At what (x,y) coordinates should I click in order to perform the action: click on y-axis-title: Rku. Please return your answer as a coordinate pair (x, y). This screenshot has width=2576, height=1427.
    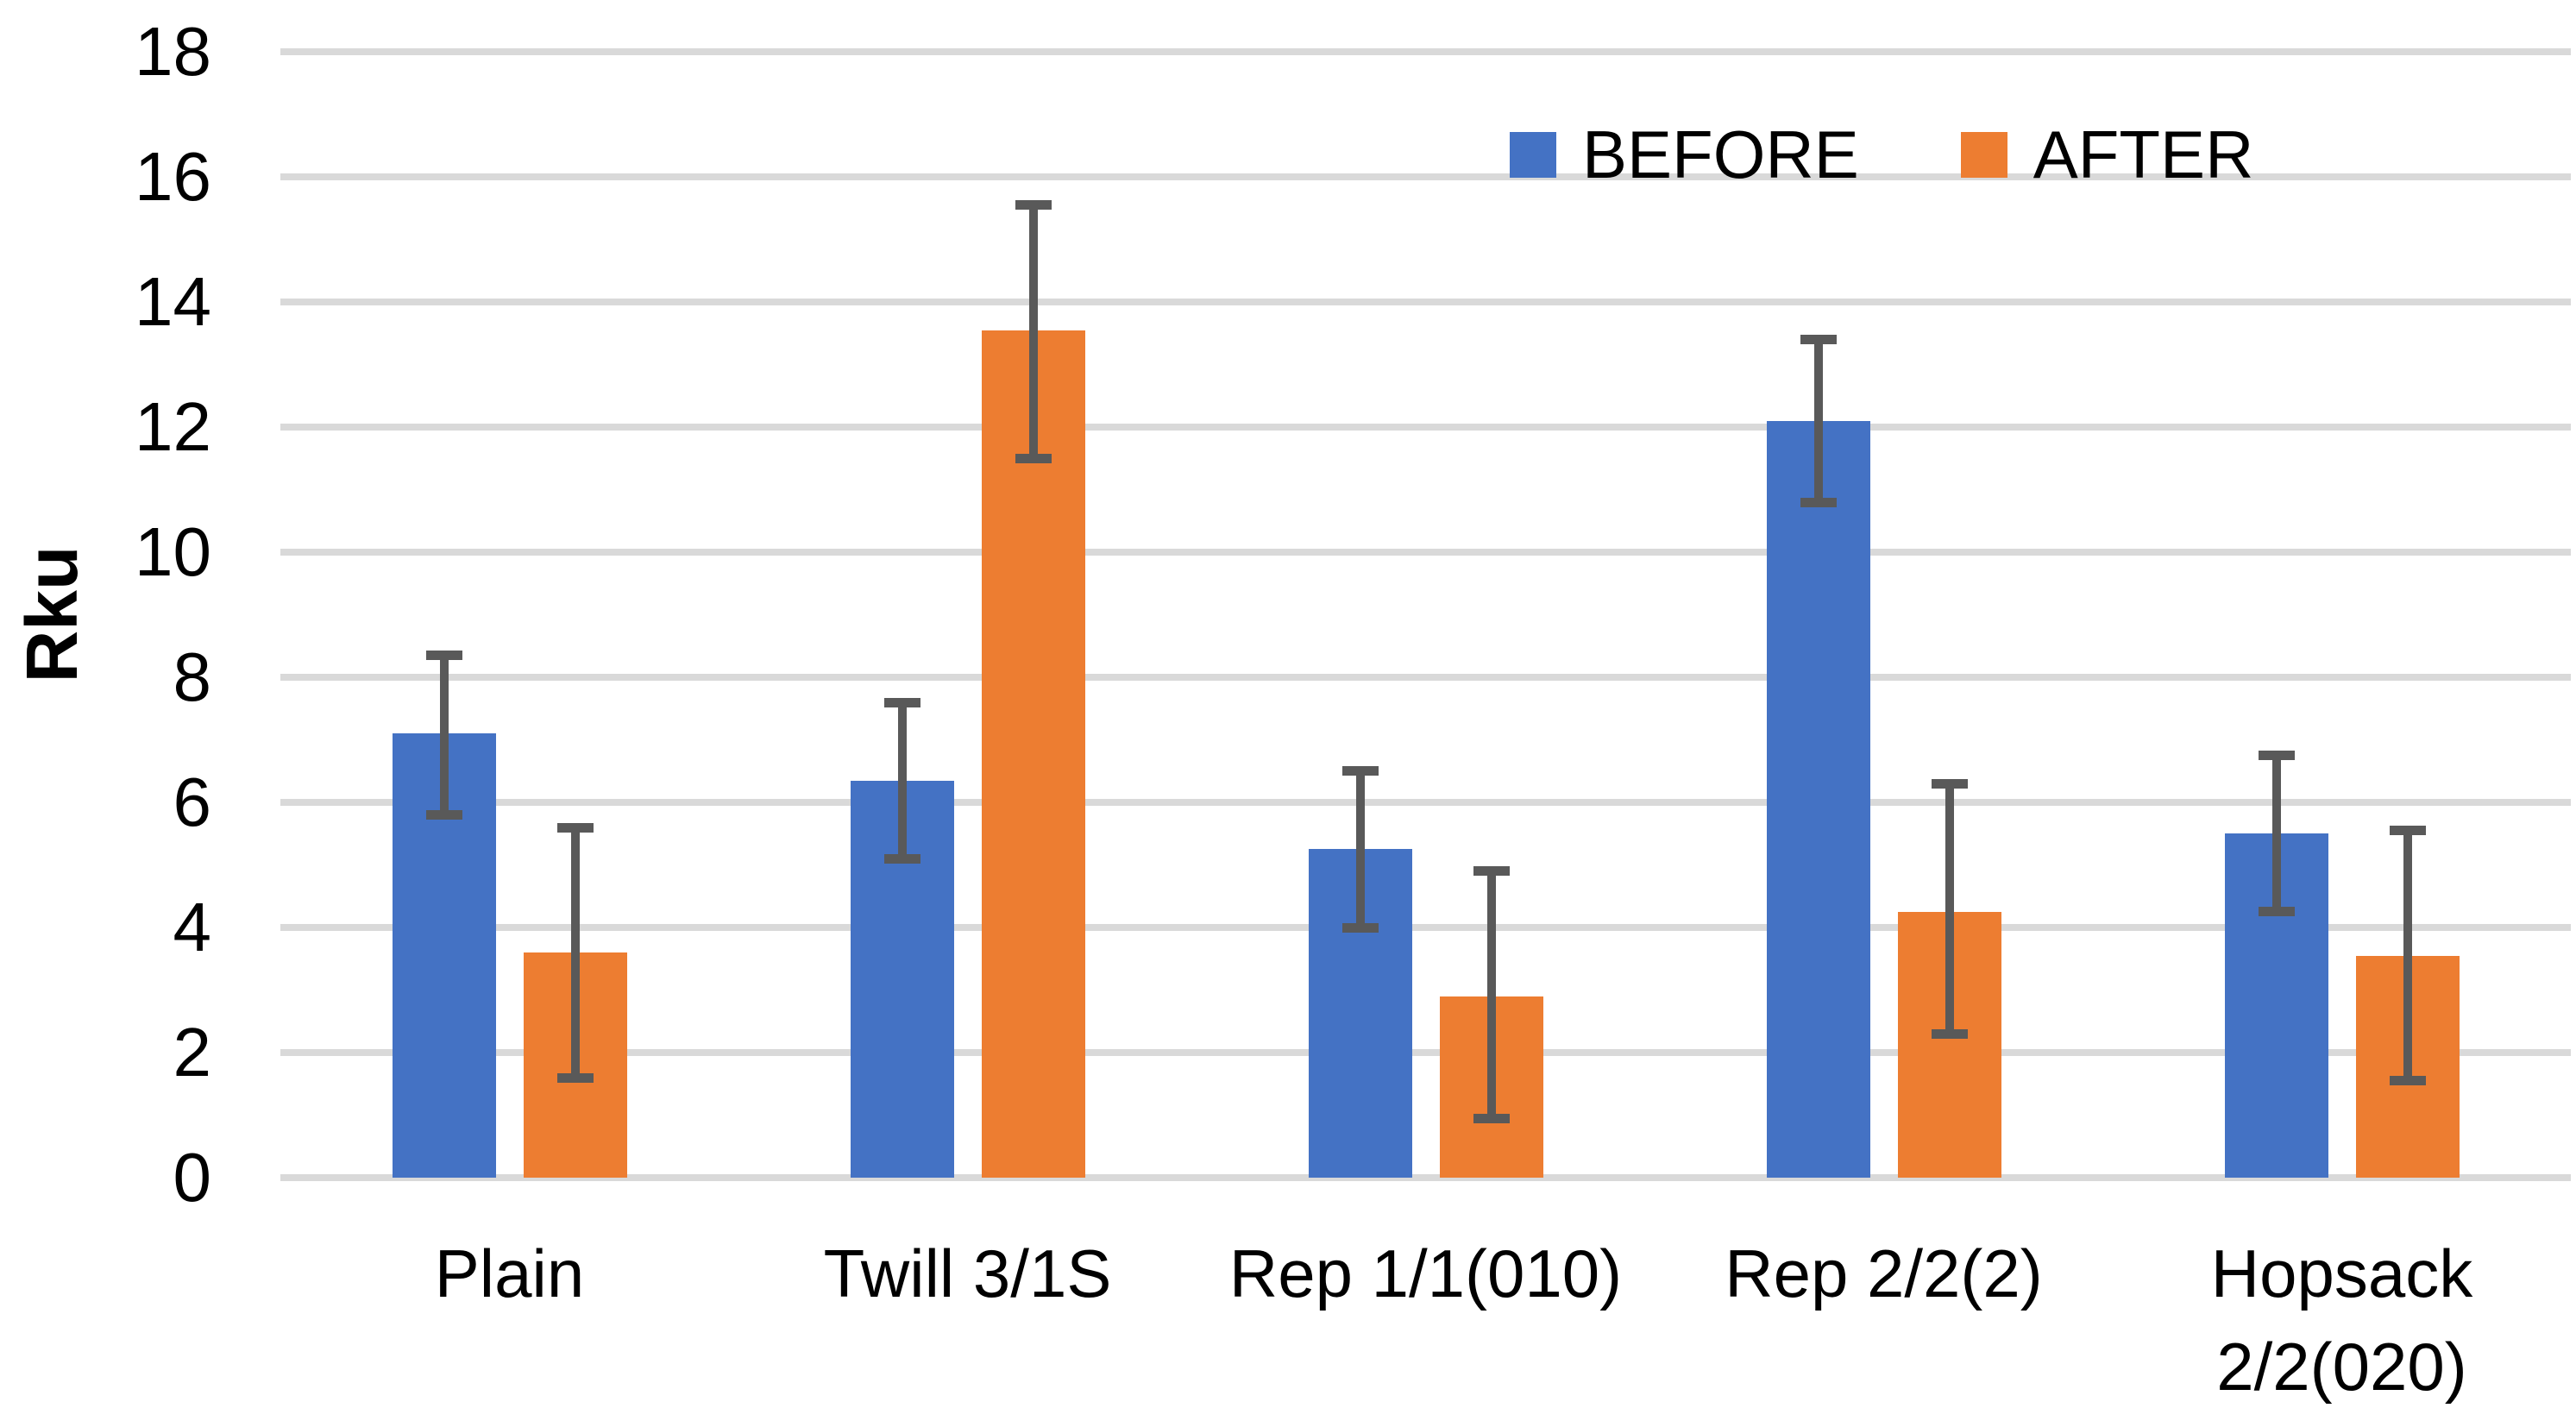
    Looking at the image, I should click on (51, 614).